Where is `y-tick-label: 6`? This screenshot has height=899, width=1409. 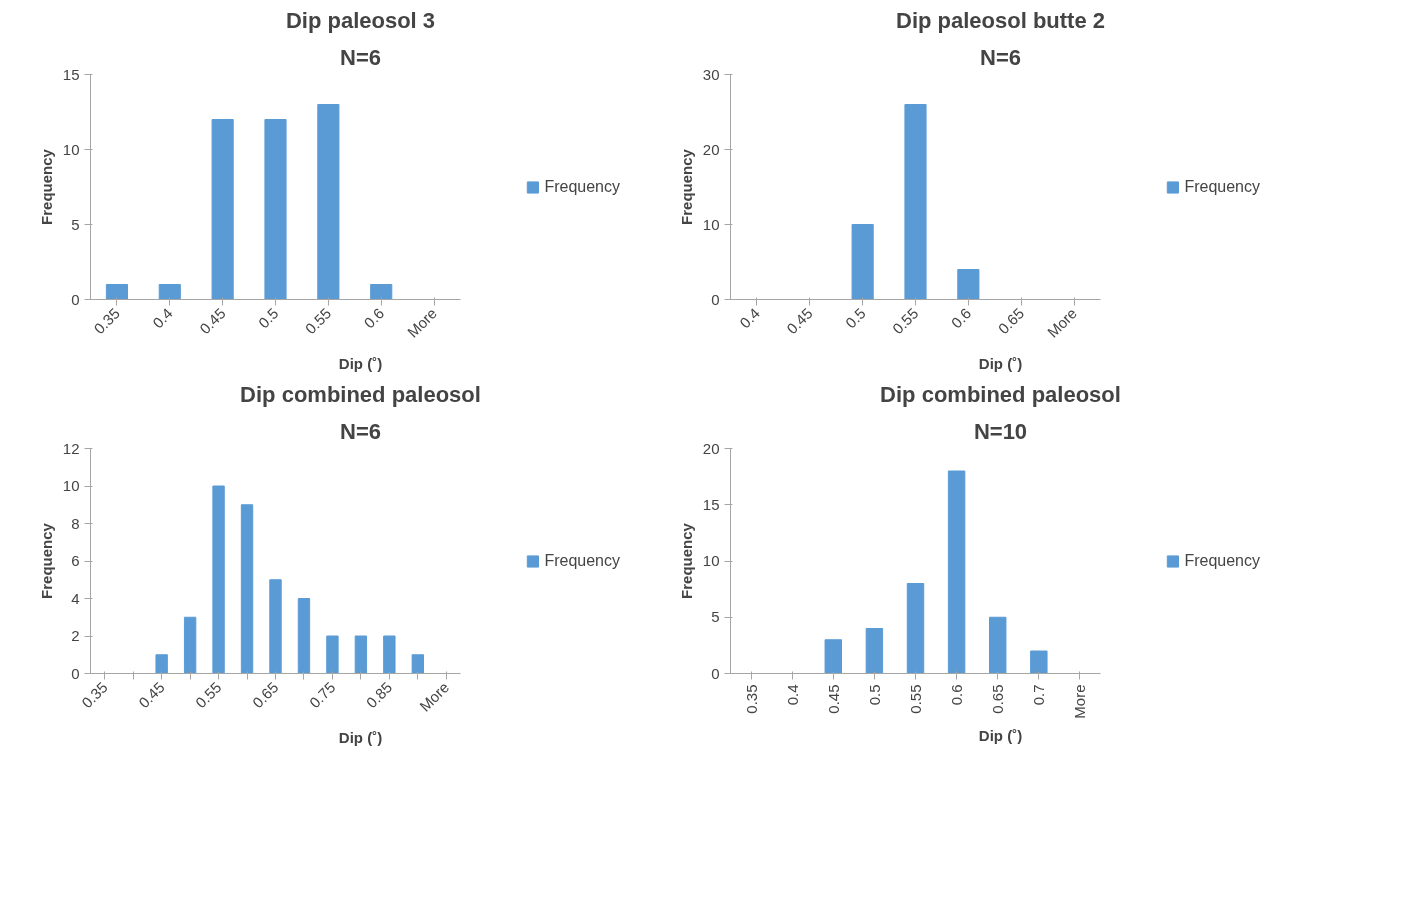 y-tick-label: 6 is located at coordinates (75, 560).